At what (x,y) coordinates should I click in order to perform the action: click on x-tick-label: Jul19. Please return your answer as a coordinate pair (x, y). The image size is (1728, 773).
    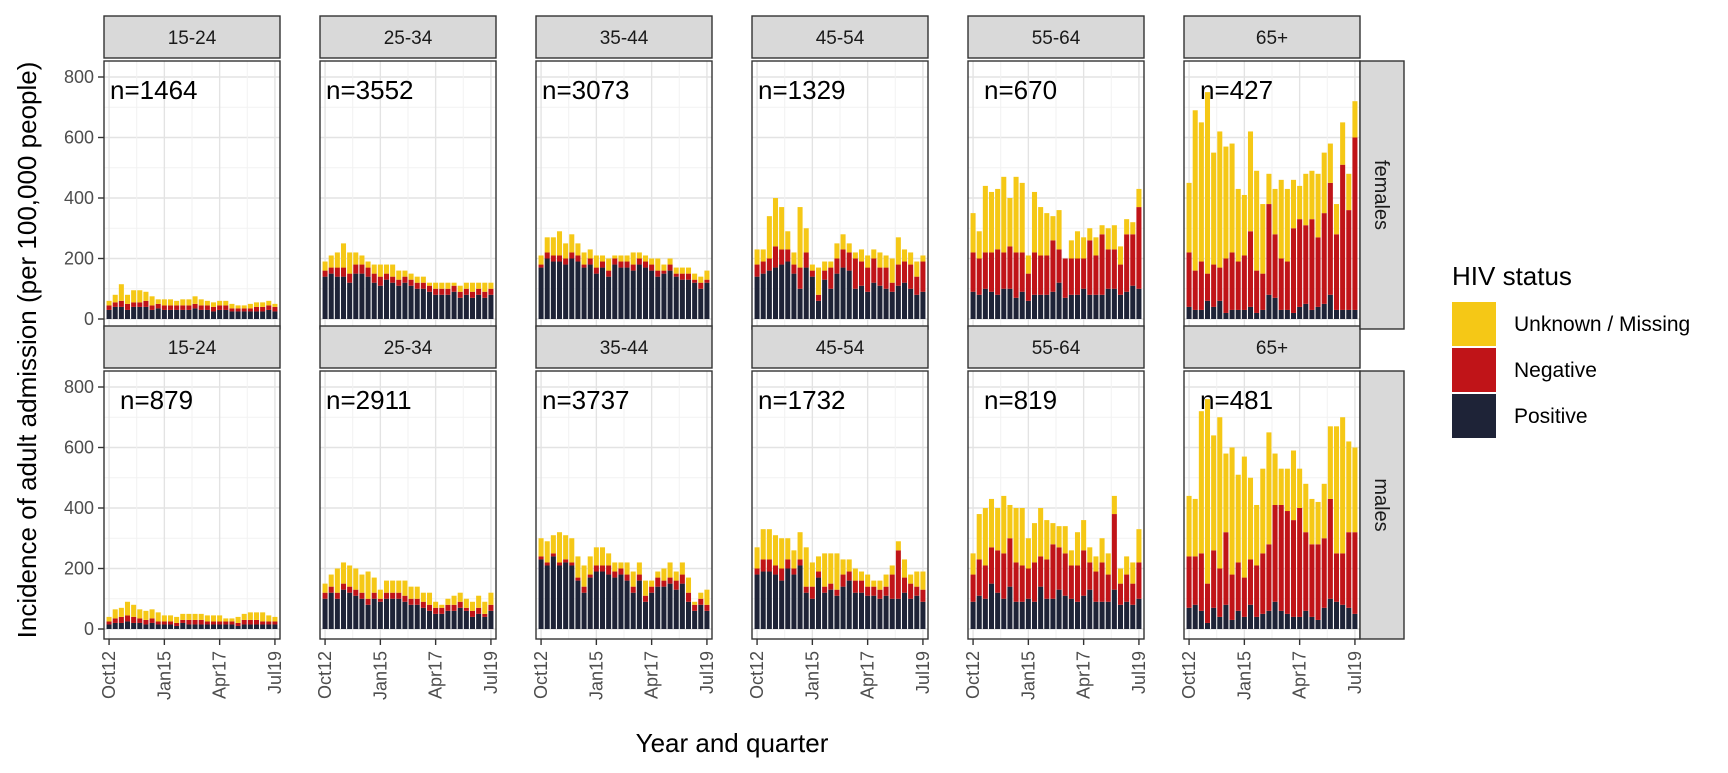
    Looking at the image, I should click on (707, 672).